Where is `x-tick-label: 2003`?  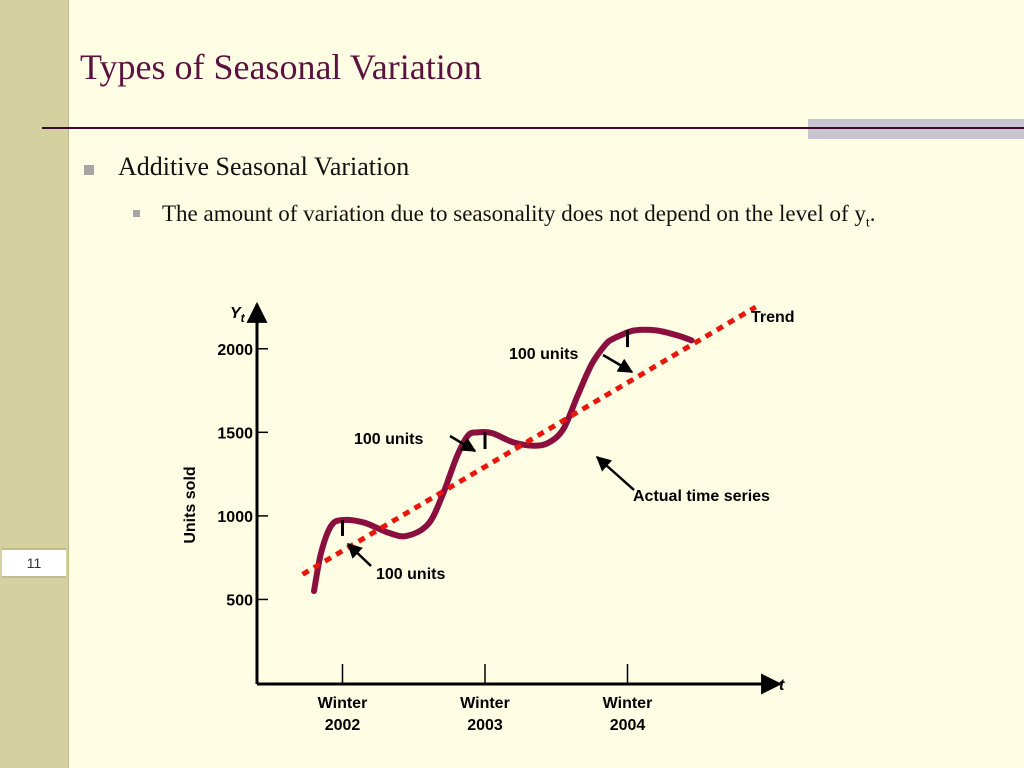 x-tick-label: 2003 is located at coordinates (485, 725).